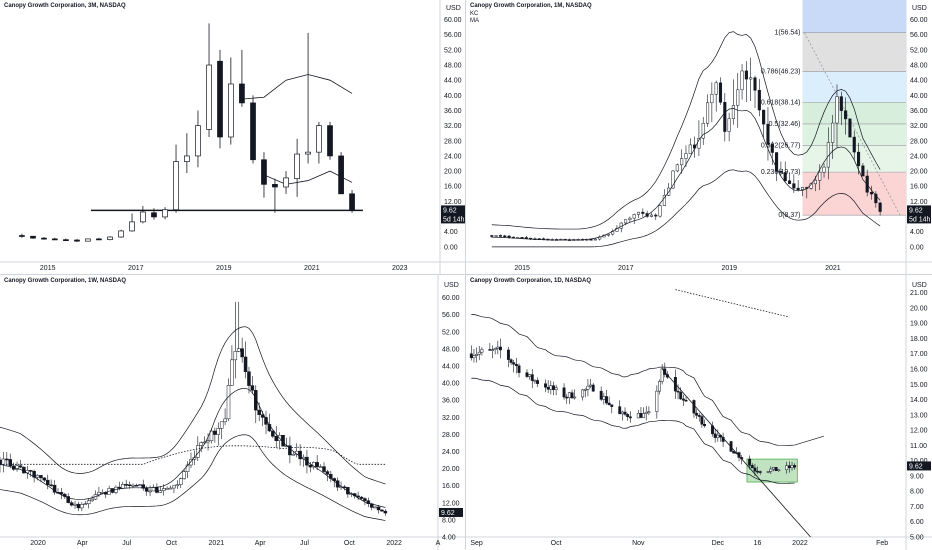 This screenshot has height=550, width=932. I want to click on horizontal-divider, so click(466, 274).